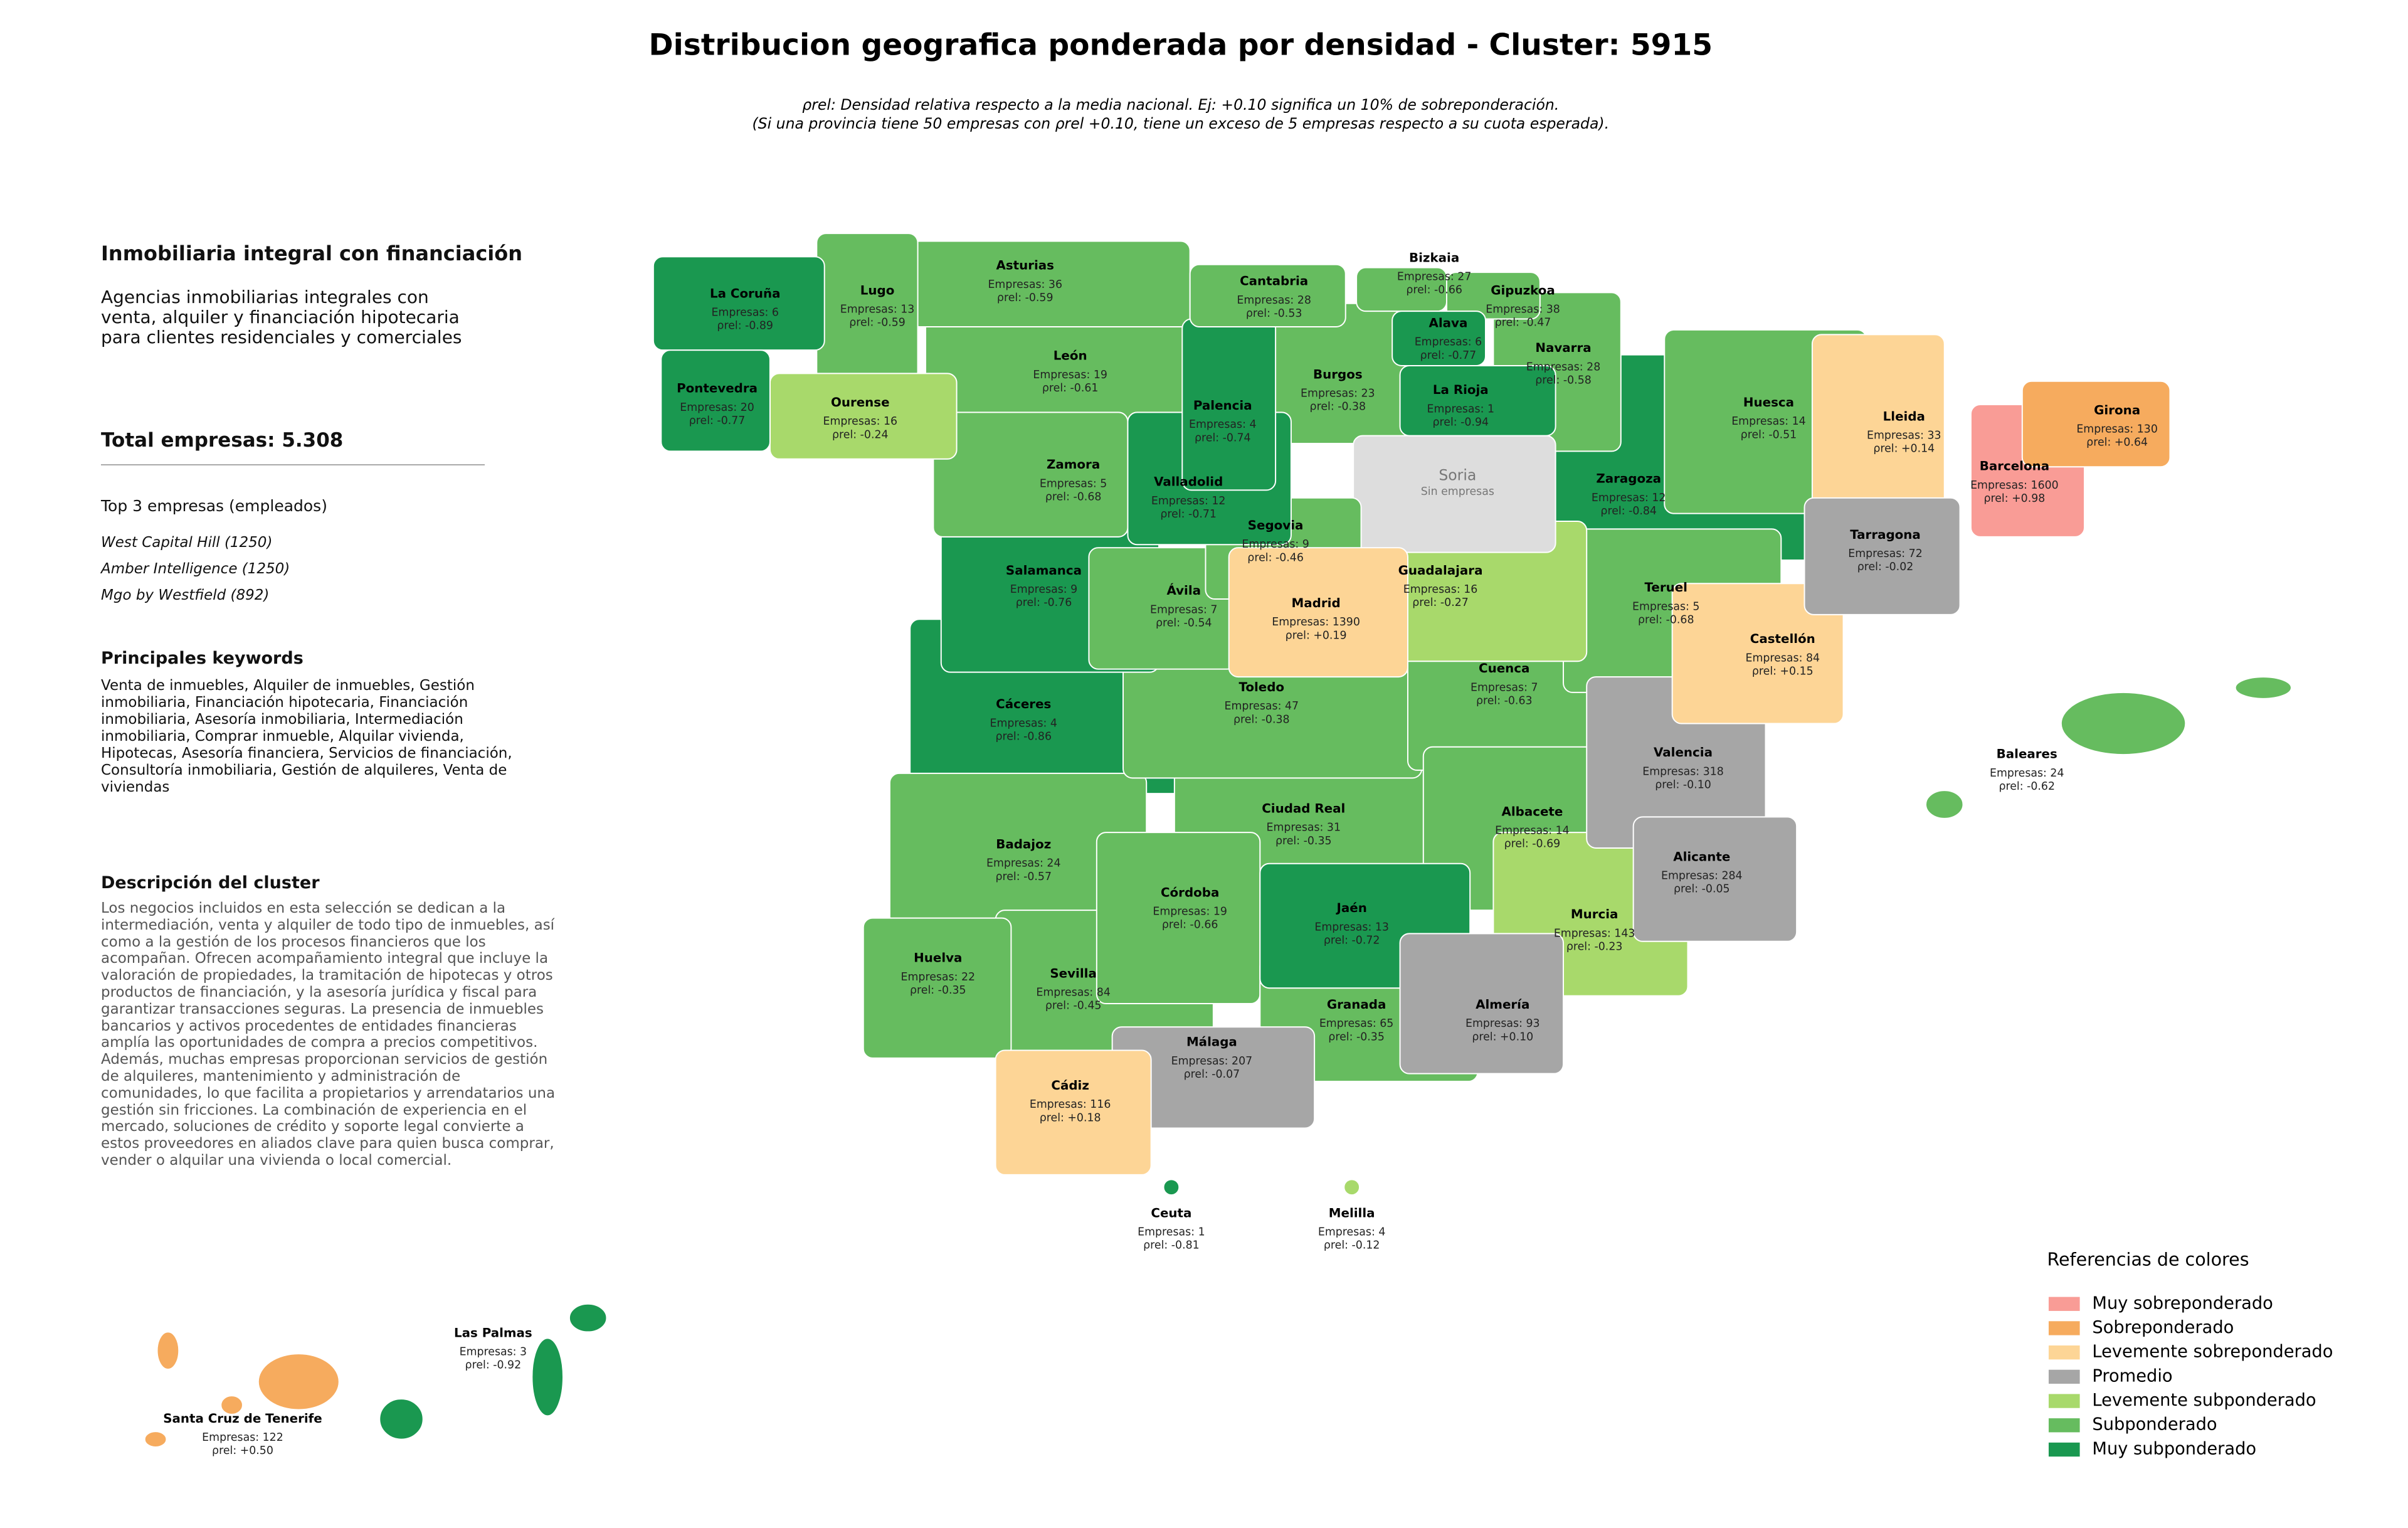  Describe the element at coordinates (493, 1365) in the screenshot. I see `province-rho: ρrel: -0.92` at that location.